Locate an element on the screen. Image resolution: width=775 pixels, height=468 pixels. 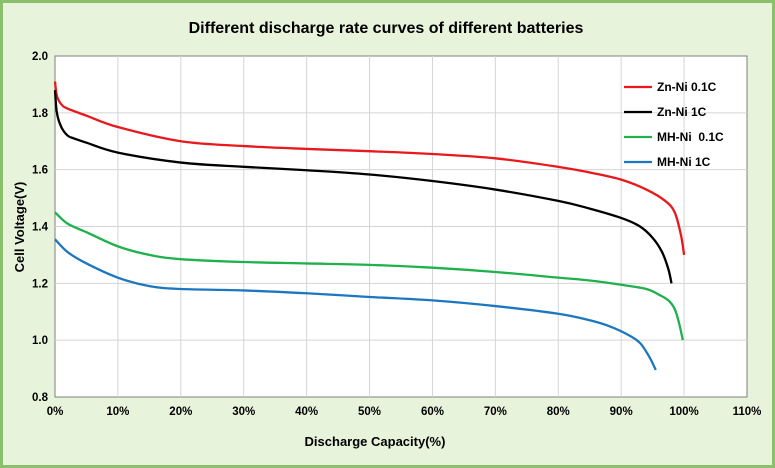
x-tick-label: 50% is located at coordinates (369, 412).